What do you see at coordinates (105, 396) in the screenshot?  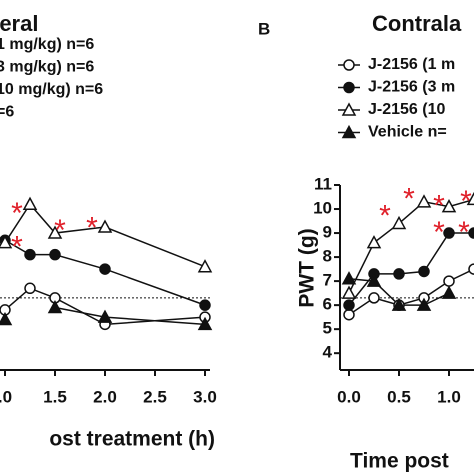 I see `x-tick-label: 2.0` at bounding box center [105, 396].